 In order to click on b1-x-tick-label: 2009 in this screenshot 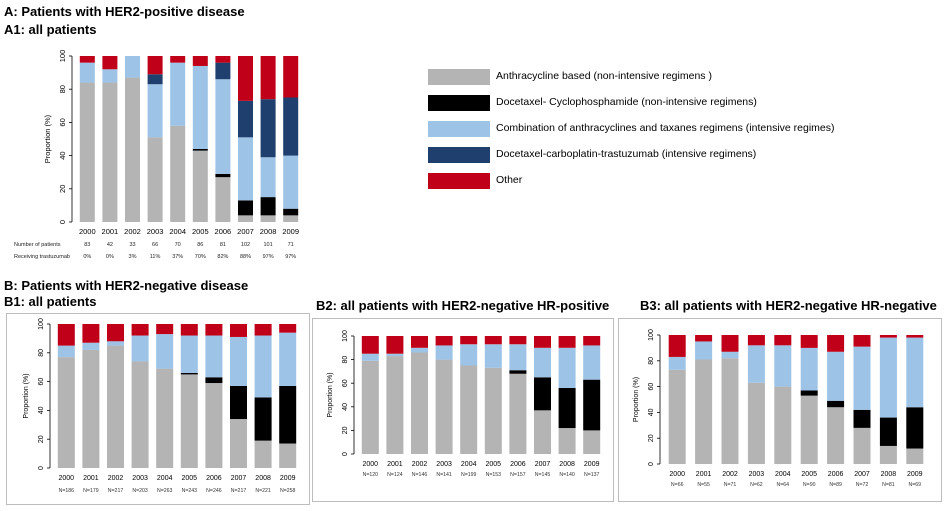, I will do `click(288, 478)`.